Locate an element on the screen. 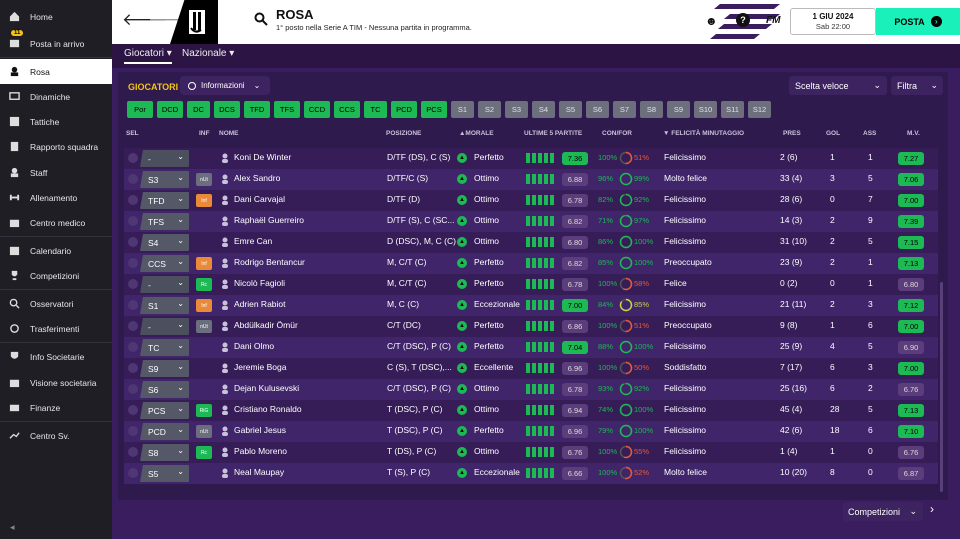 The height and width of the screenshot is (539, 960). column-header-sel: SEL is located at coordinates (132, 133).